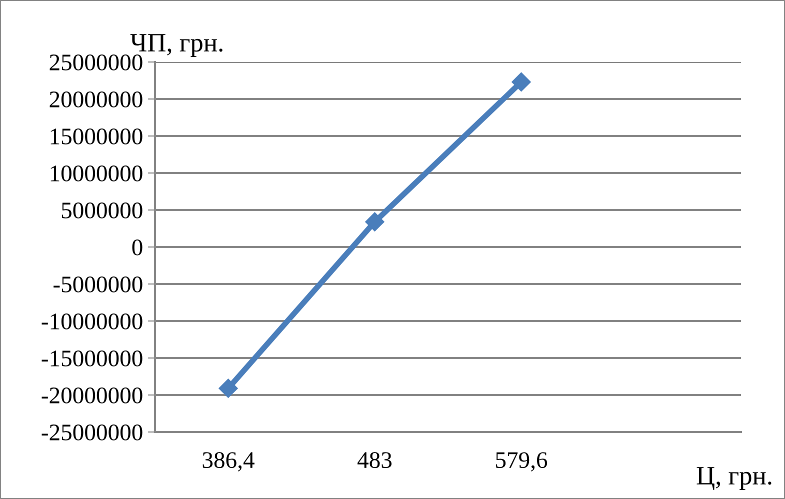 Image resolution: width=785 pixels, height=499 pixels. I want to click on x-tick-label: 579,6, so click(522, 462).